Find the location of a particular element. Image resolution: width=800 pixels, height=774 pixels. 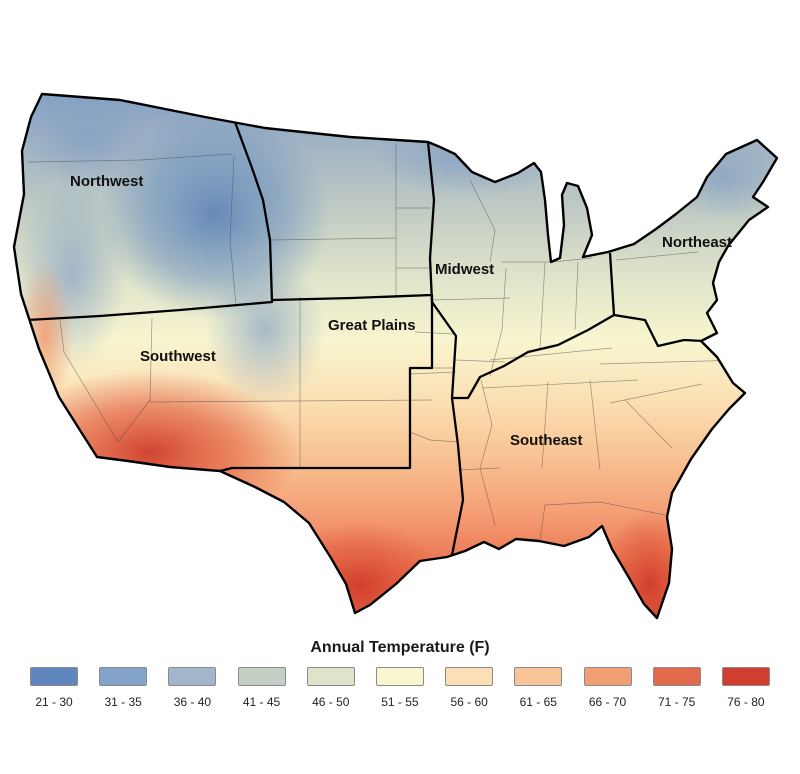

region-label-southeast: Southeast is located at coordinates (546, 440).